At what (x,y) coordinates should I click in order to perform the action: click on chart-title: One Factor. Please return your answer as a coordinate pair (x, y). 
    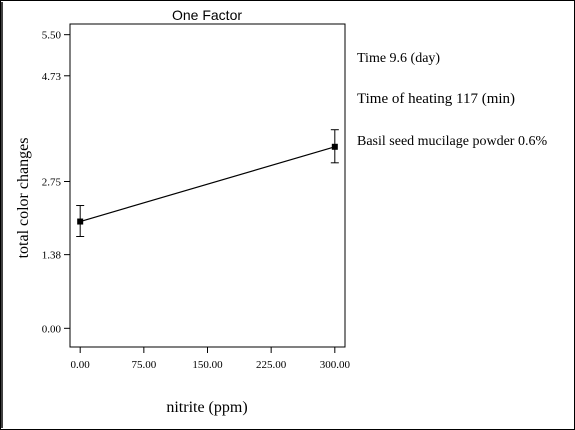
    Looking at the image, I should click on (207, 15).